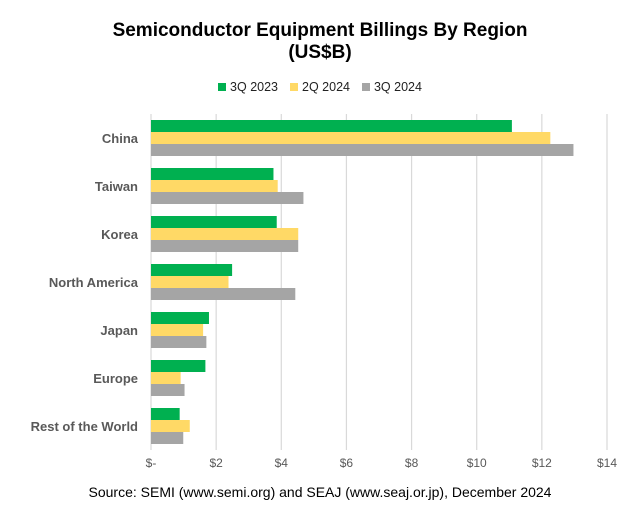 This screenshot has height=515, width=640. What do you see at coordinates (254, 87) in the screenshot?
I see `legend-label-0: 3Q 2023` at bounding box center [254, 87].